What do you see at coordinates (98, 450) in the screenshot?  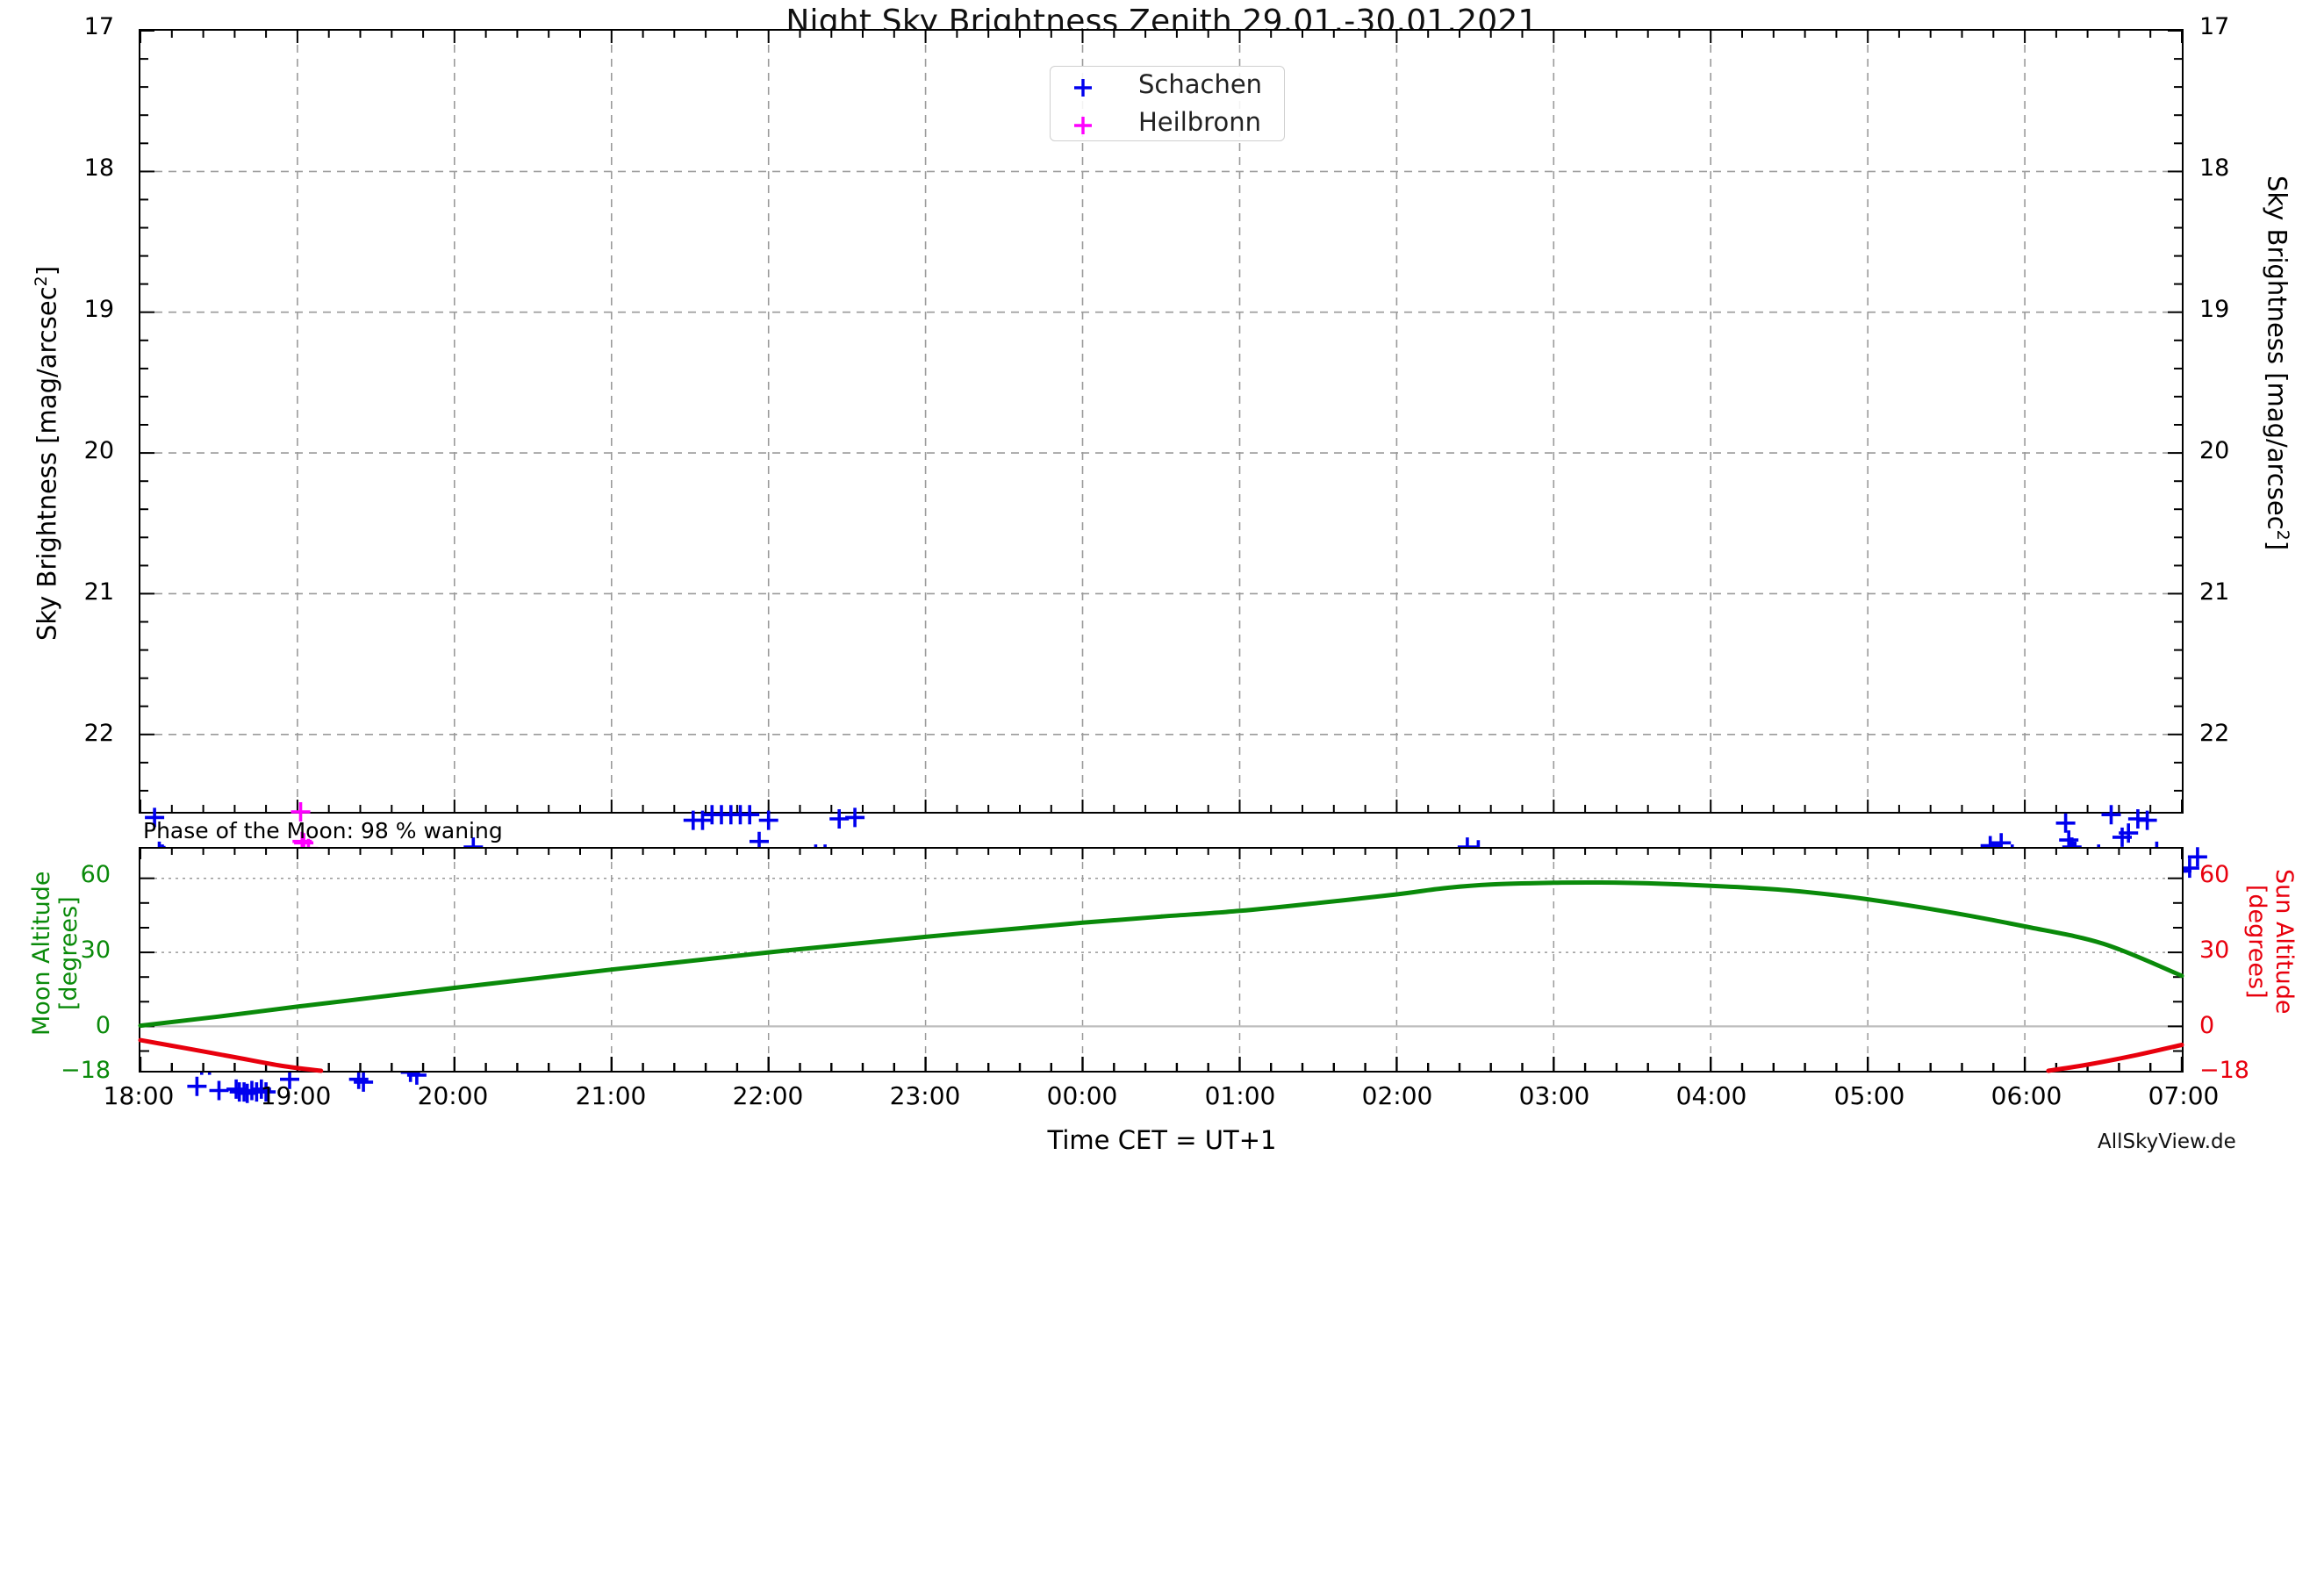 I see `y-tick-left-20: 20` at bounding box center [98, 450].